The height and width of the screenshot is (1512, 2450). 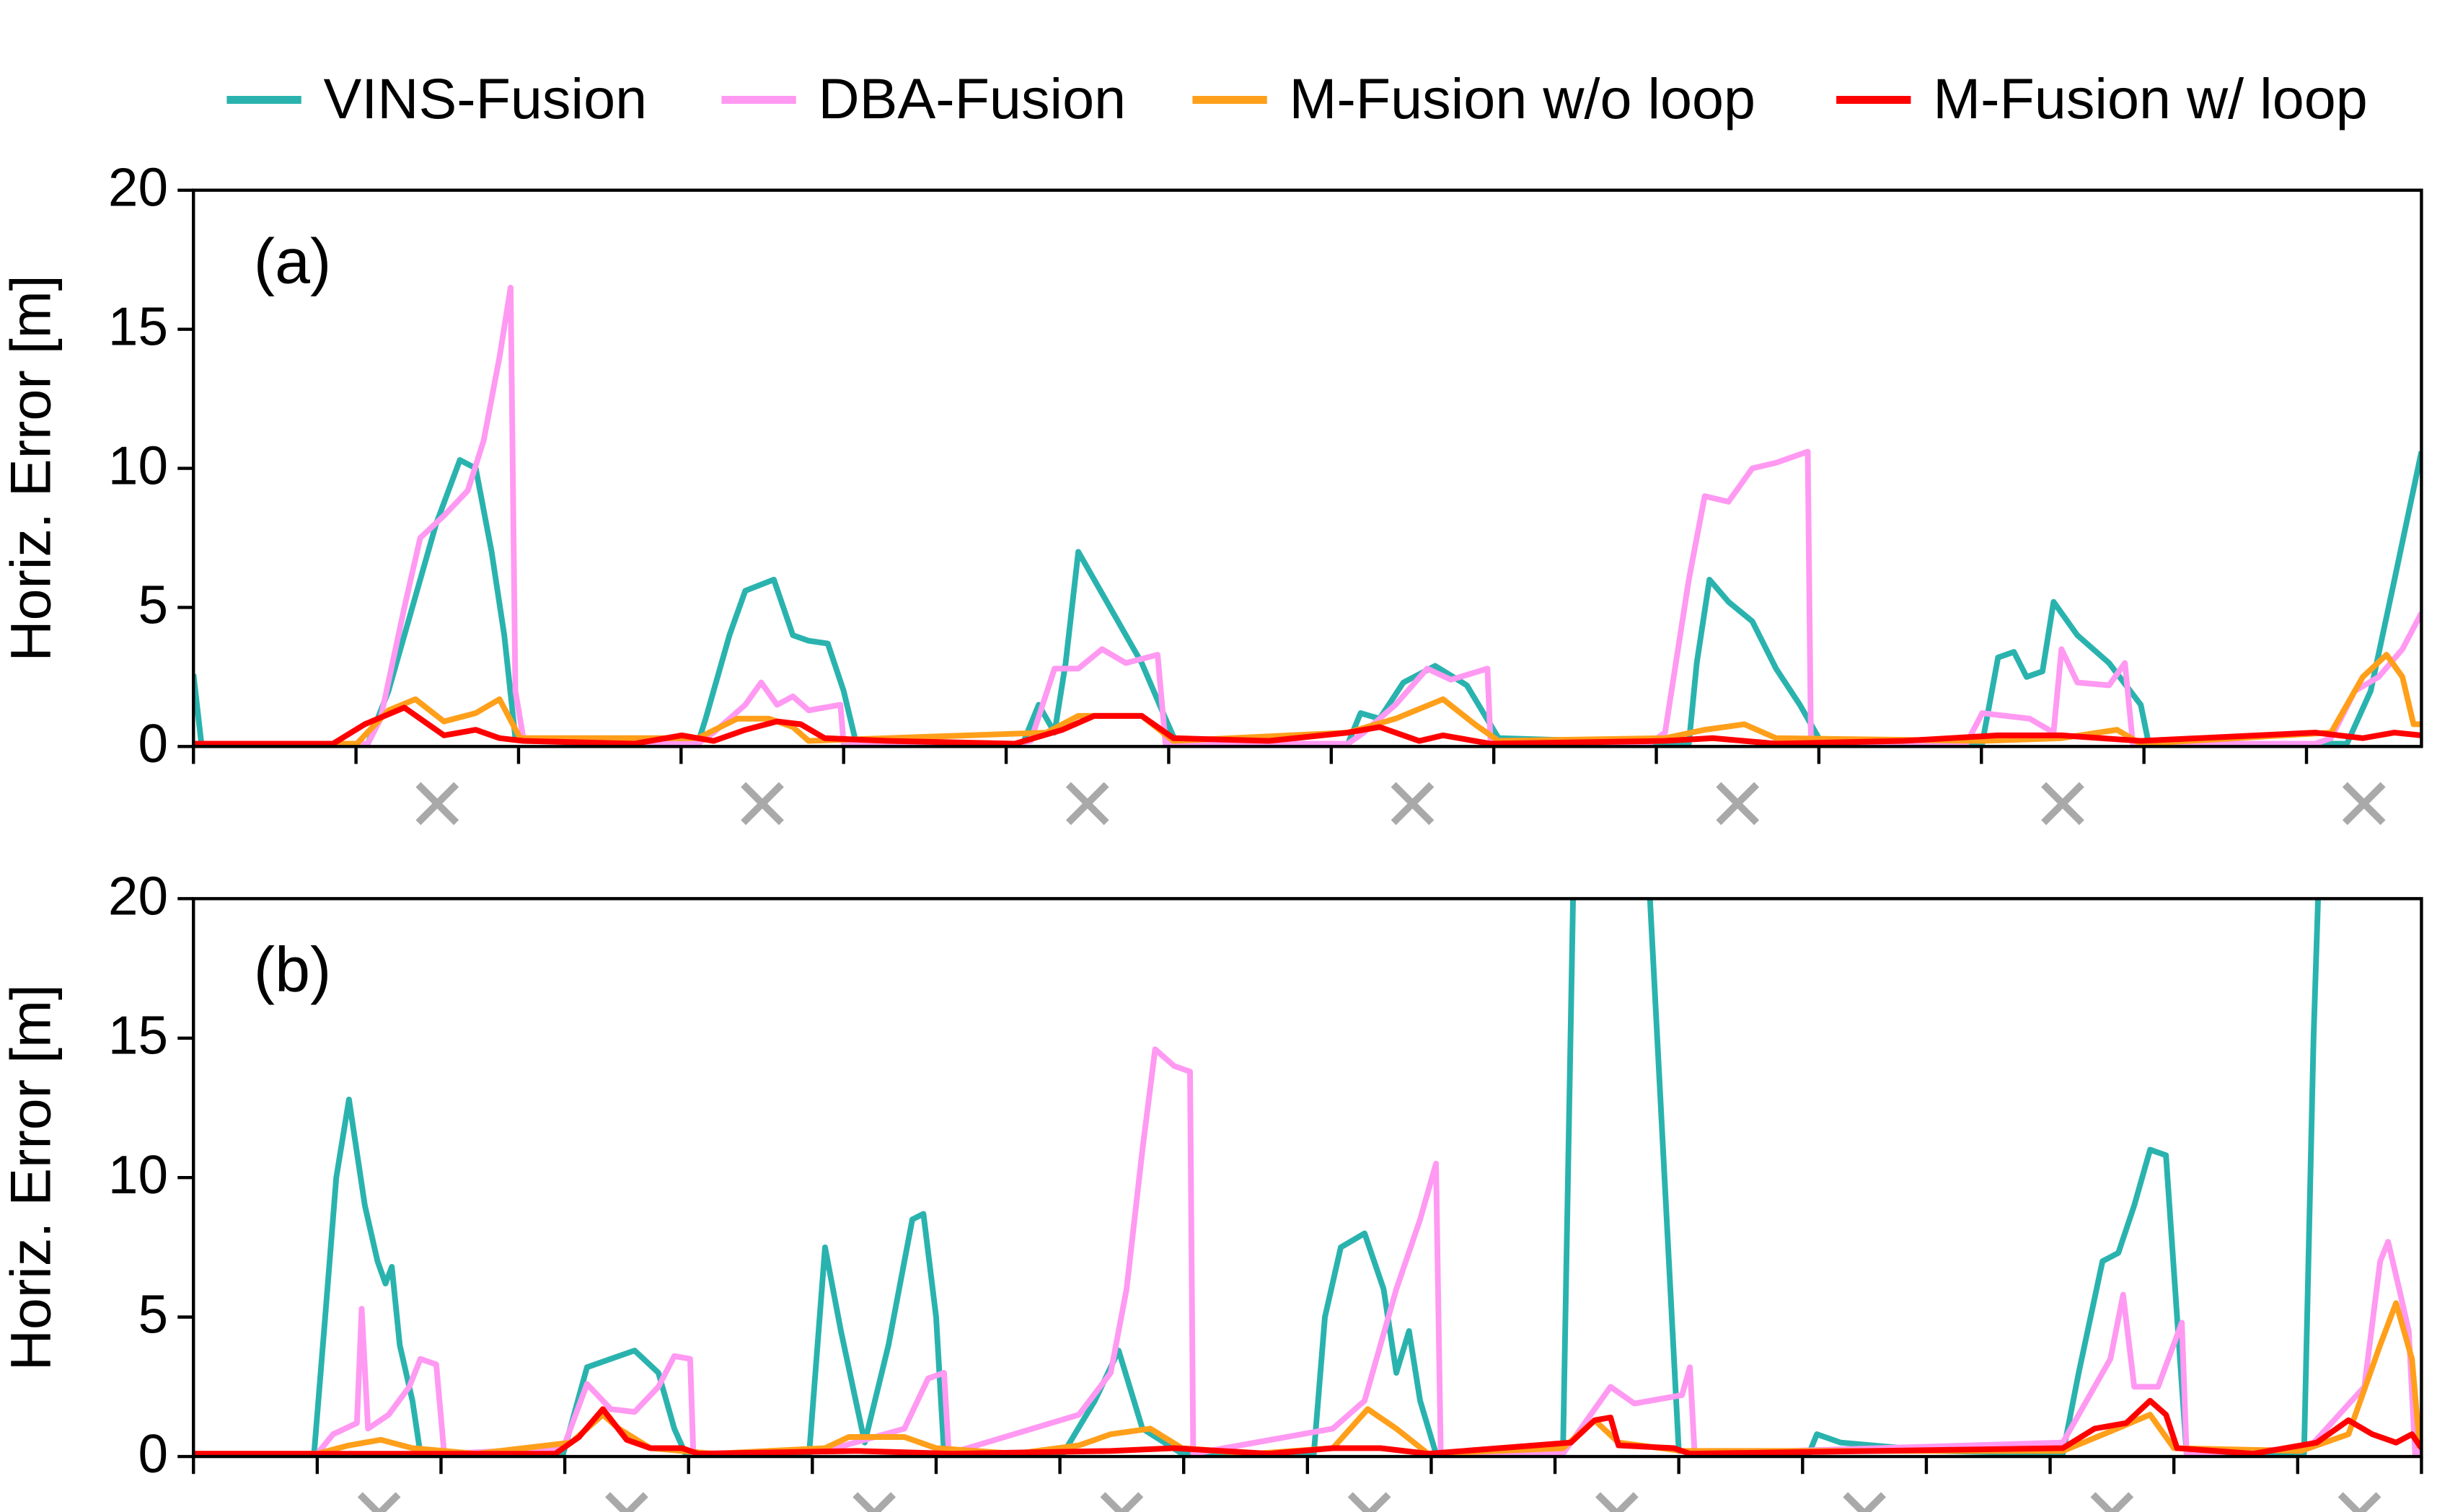 What do you see at coordinates (973, 98) in the screenshot?
I see `legend-label: DBA-Fusion` at bounding box center [973, 98].